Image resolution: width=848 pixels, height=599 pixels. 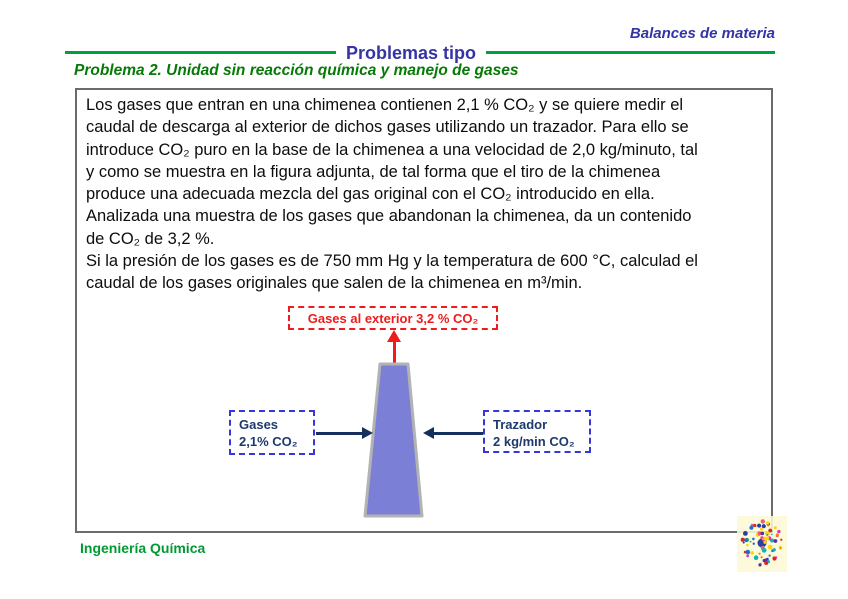 What do you see at coordinates (268, 441) in the screenshot?
I see `feed-label-line2: 2,1% CO₂` at bounding box center [268, 441].